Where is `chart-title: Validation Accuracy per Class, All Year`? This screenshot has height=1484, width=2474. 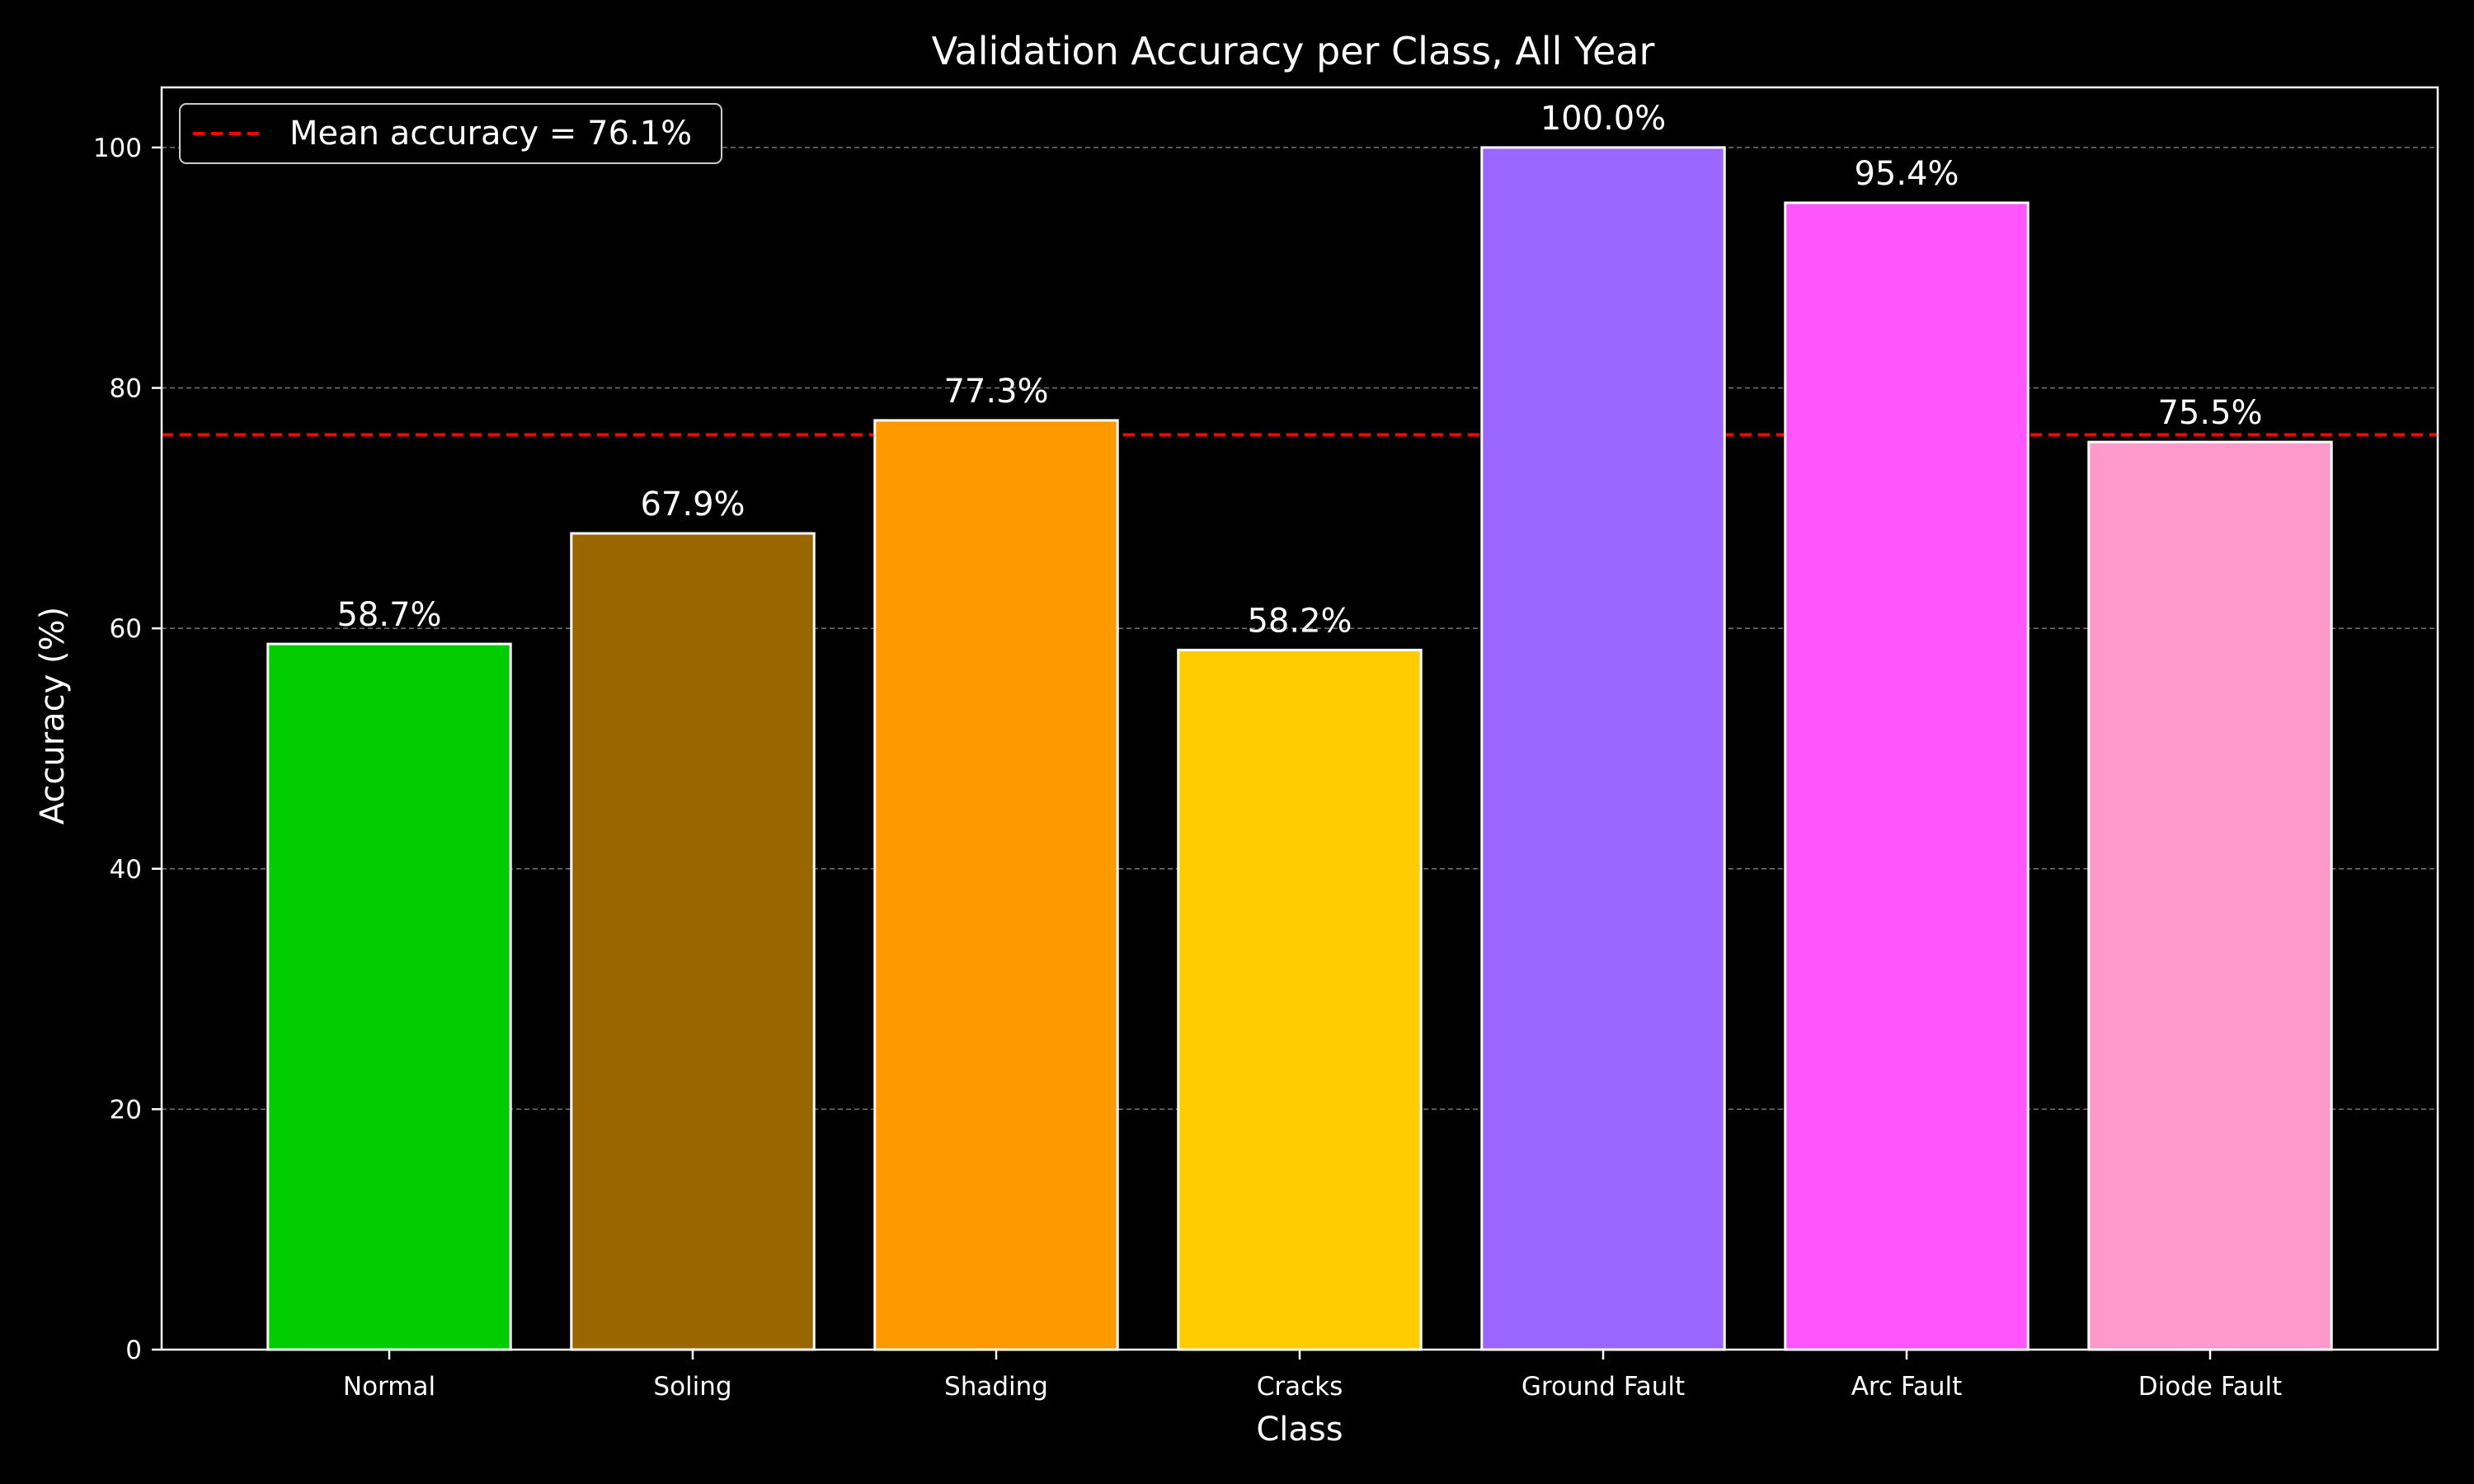
chart-title: Validation Accuracy per Class, All Year is located at coordinates (1293, 51).